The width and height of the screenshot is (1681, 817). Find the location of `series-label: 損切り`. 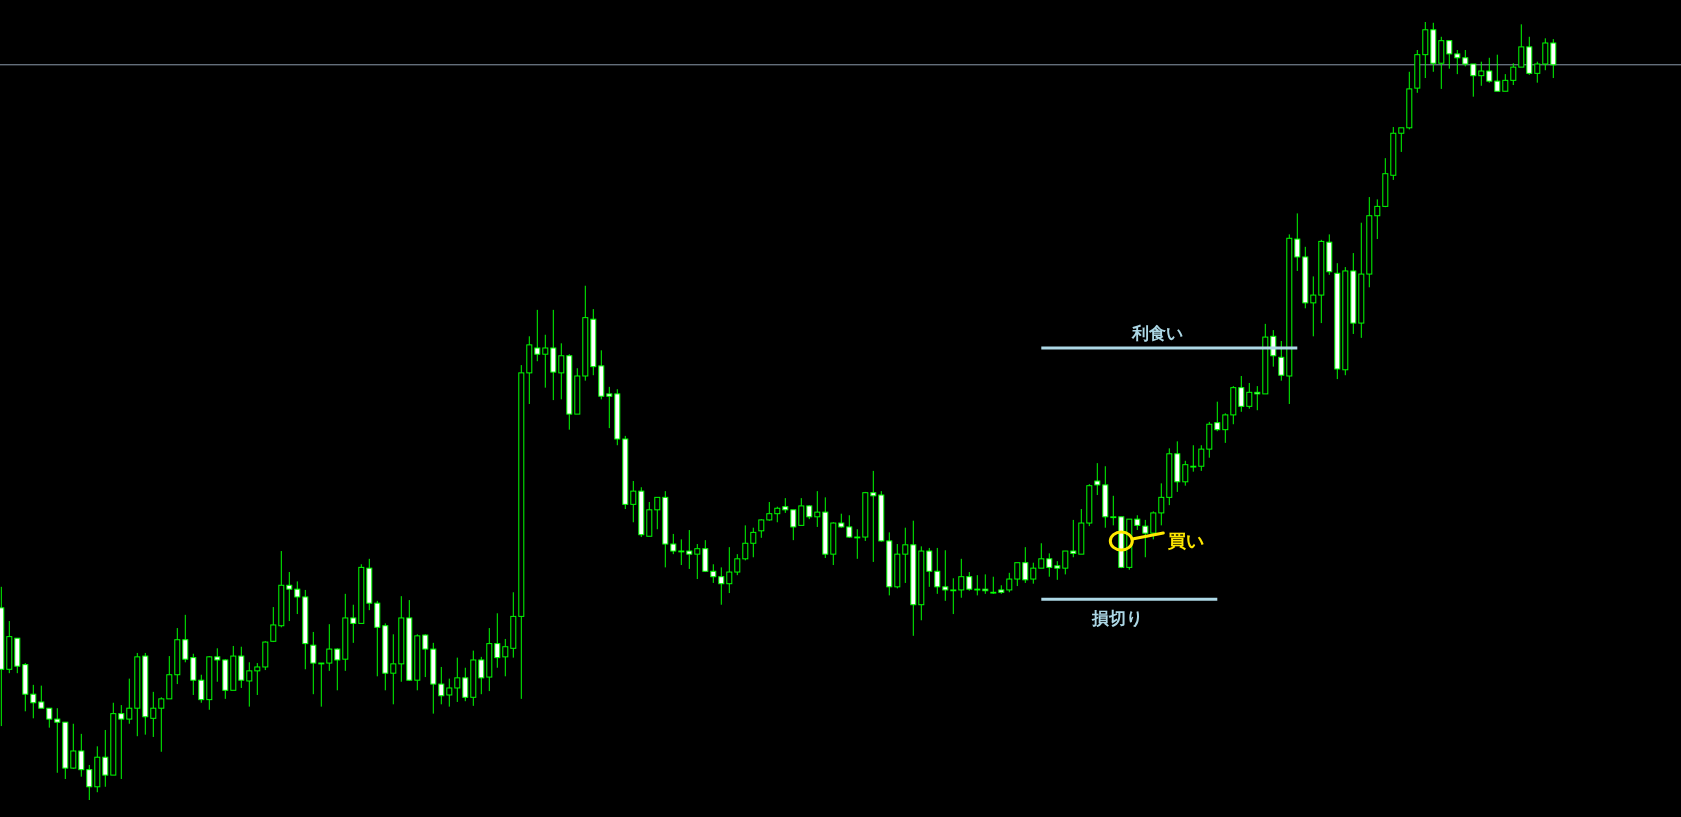

series-label: 損切り is located at coordinates (1116, 618).